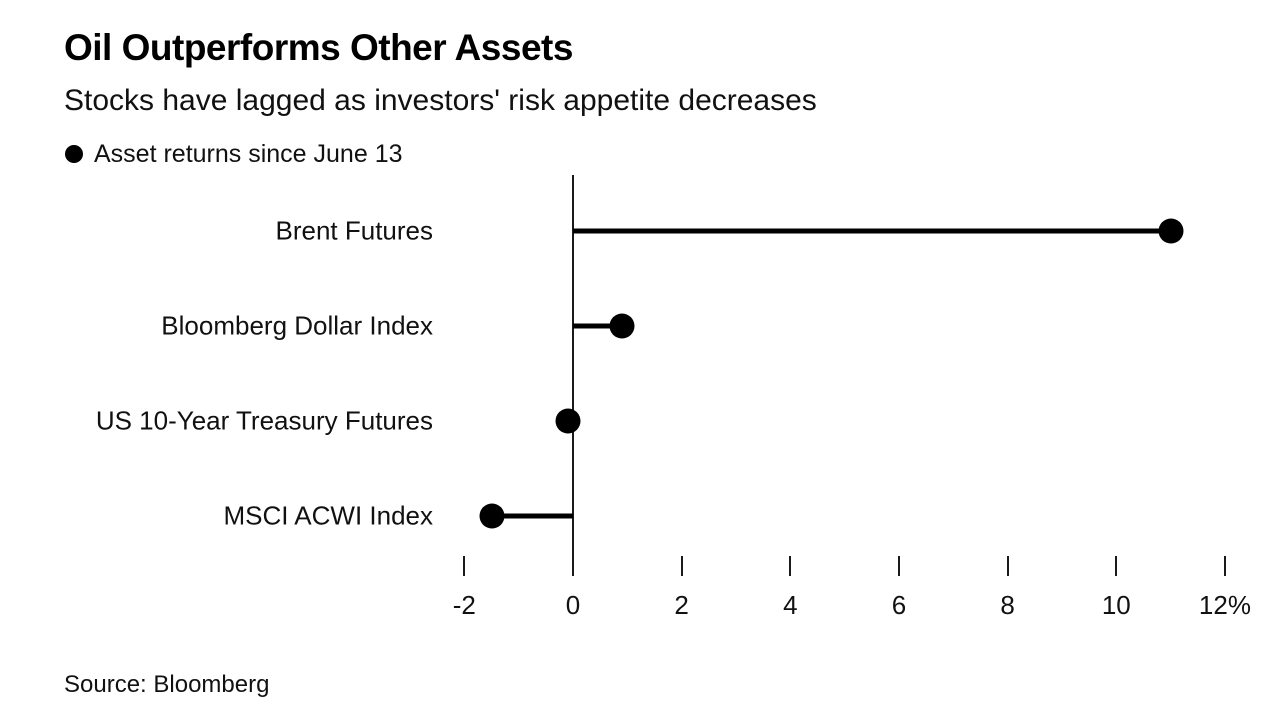 The height and width of the screenshot is (712, 1282). Describe the element at coordinates (1007, 605) in the screenshot. I see `x-axis-tick-label: 8` at that location.